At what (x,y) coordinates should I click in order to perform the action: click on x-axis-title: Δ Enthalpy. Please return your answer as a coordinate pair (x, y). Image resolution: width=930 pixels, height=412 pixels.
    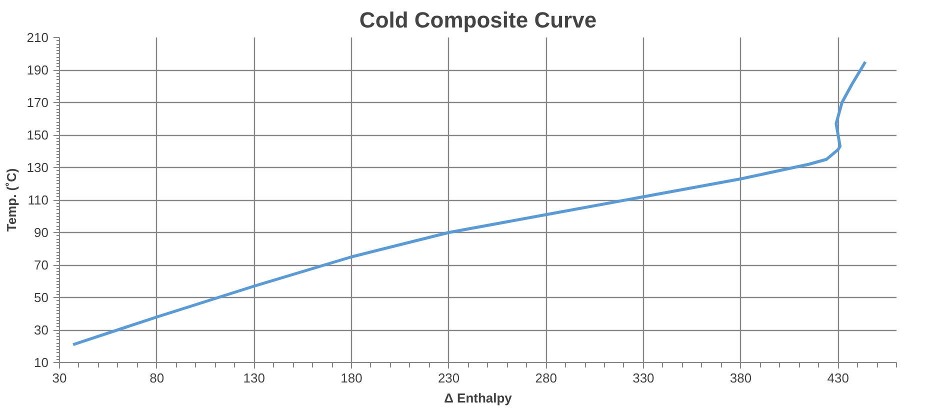
    Looking at the image, I should click on (478, 398).